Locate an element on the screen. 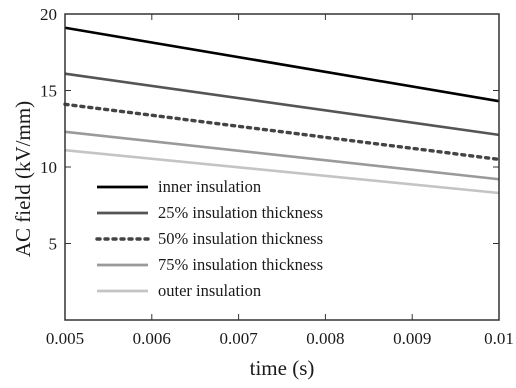 Image resolution: width=516 pixels, height=388 pixels. x-tick-label: 0.006 is located at coordinates (152, 338).